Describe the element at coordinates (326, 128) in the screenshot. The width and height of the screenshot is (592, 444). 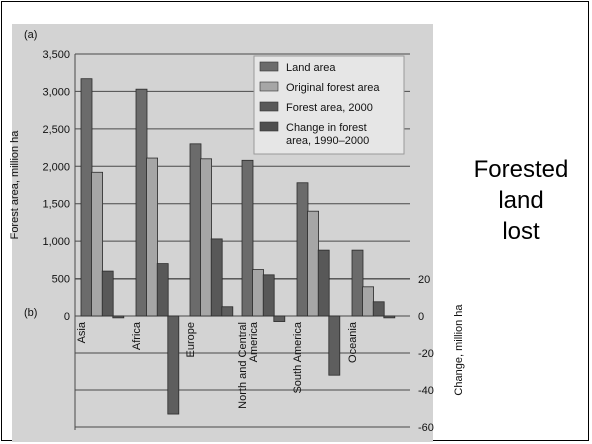
I see `legend-label: Change in forest` at that location.